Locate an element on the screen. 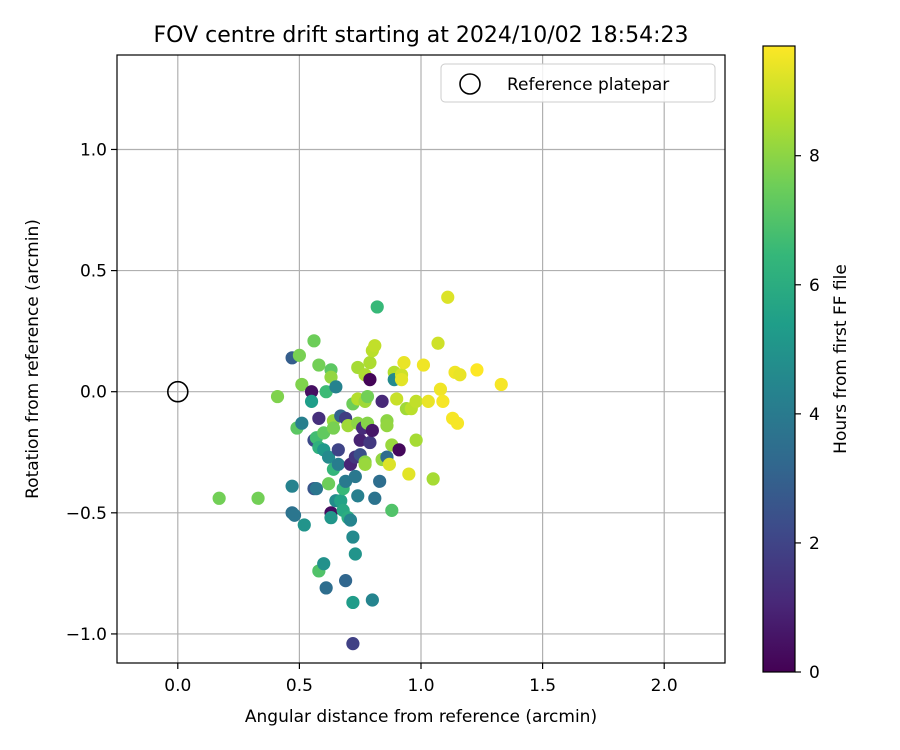  reference-point-marker is located at coordinates (178, 391).